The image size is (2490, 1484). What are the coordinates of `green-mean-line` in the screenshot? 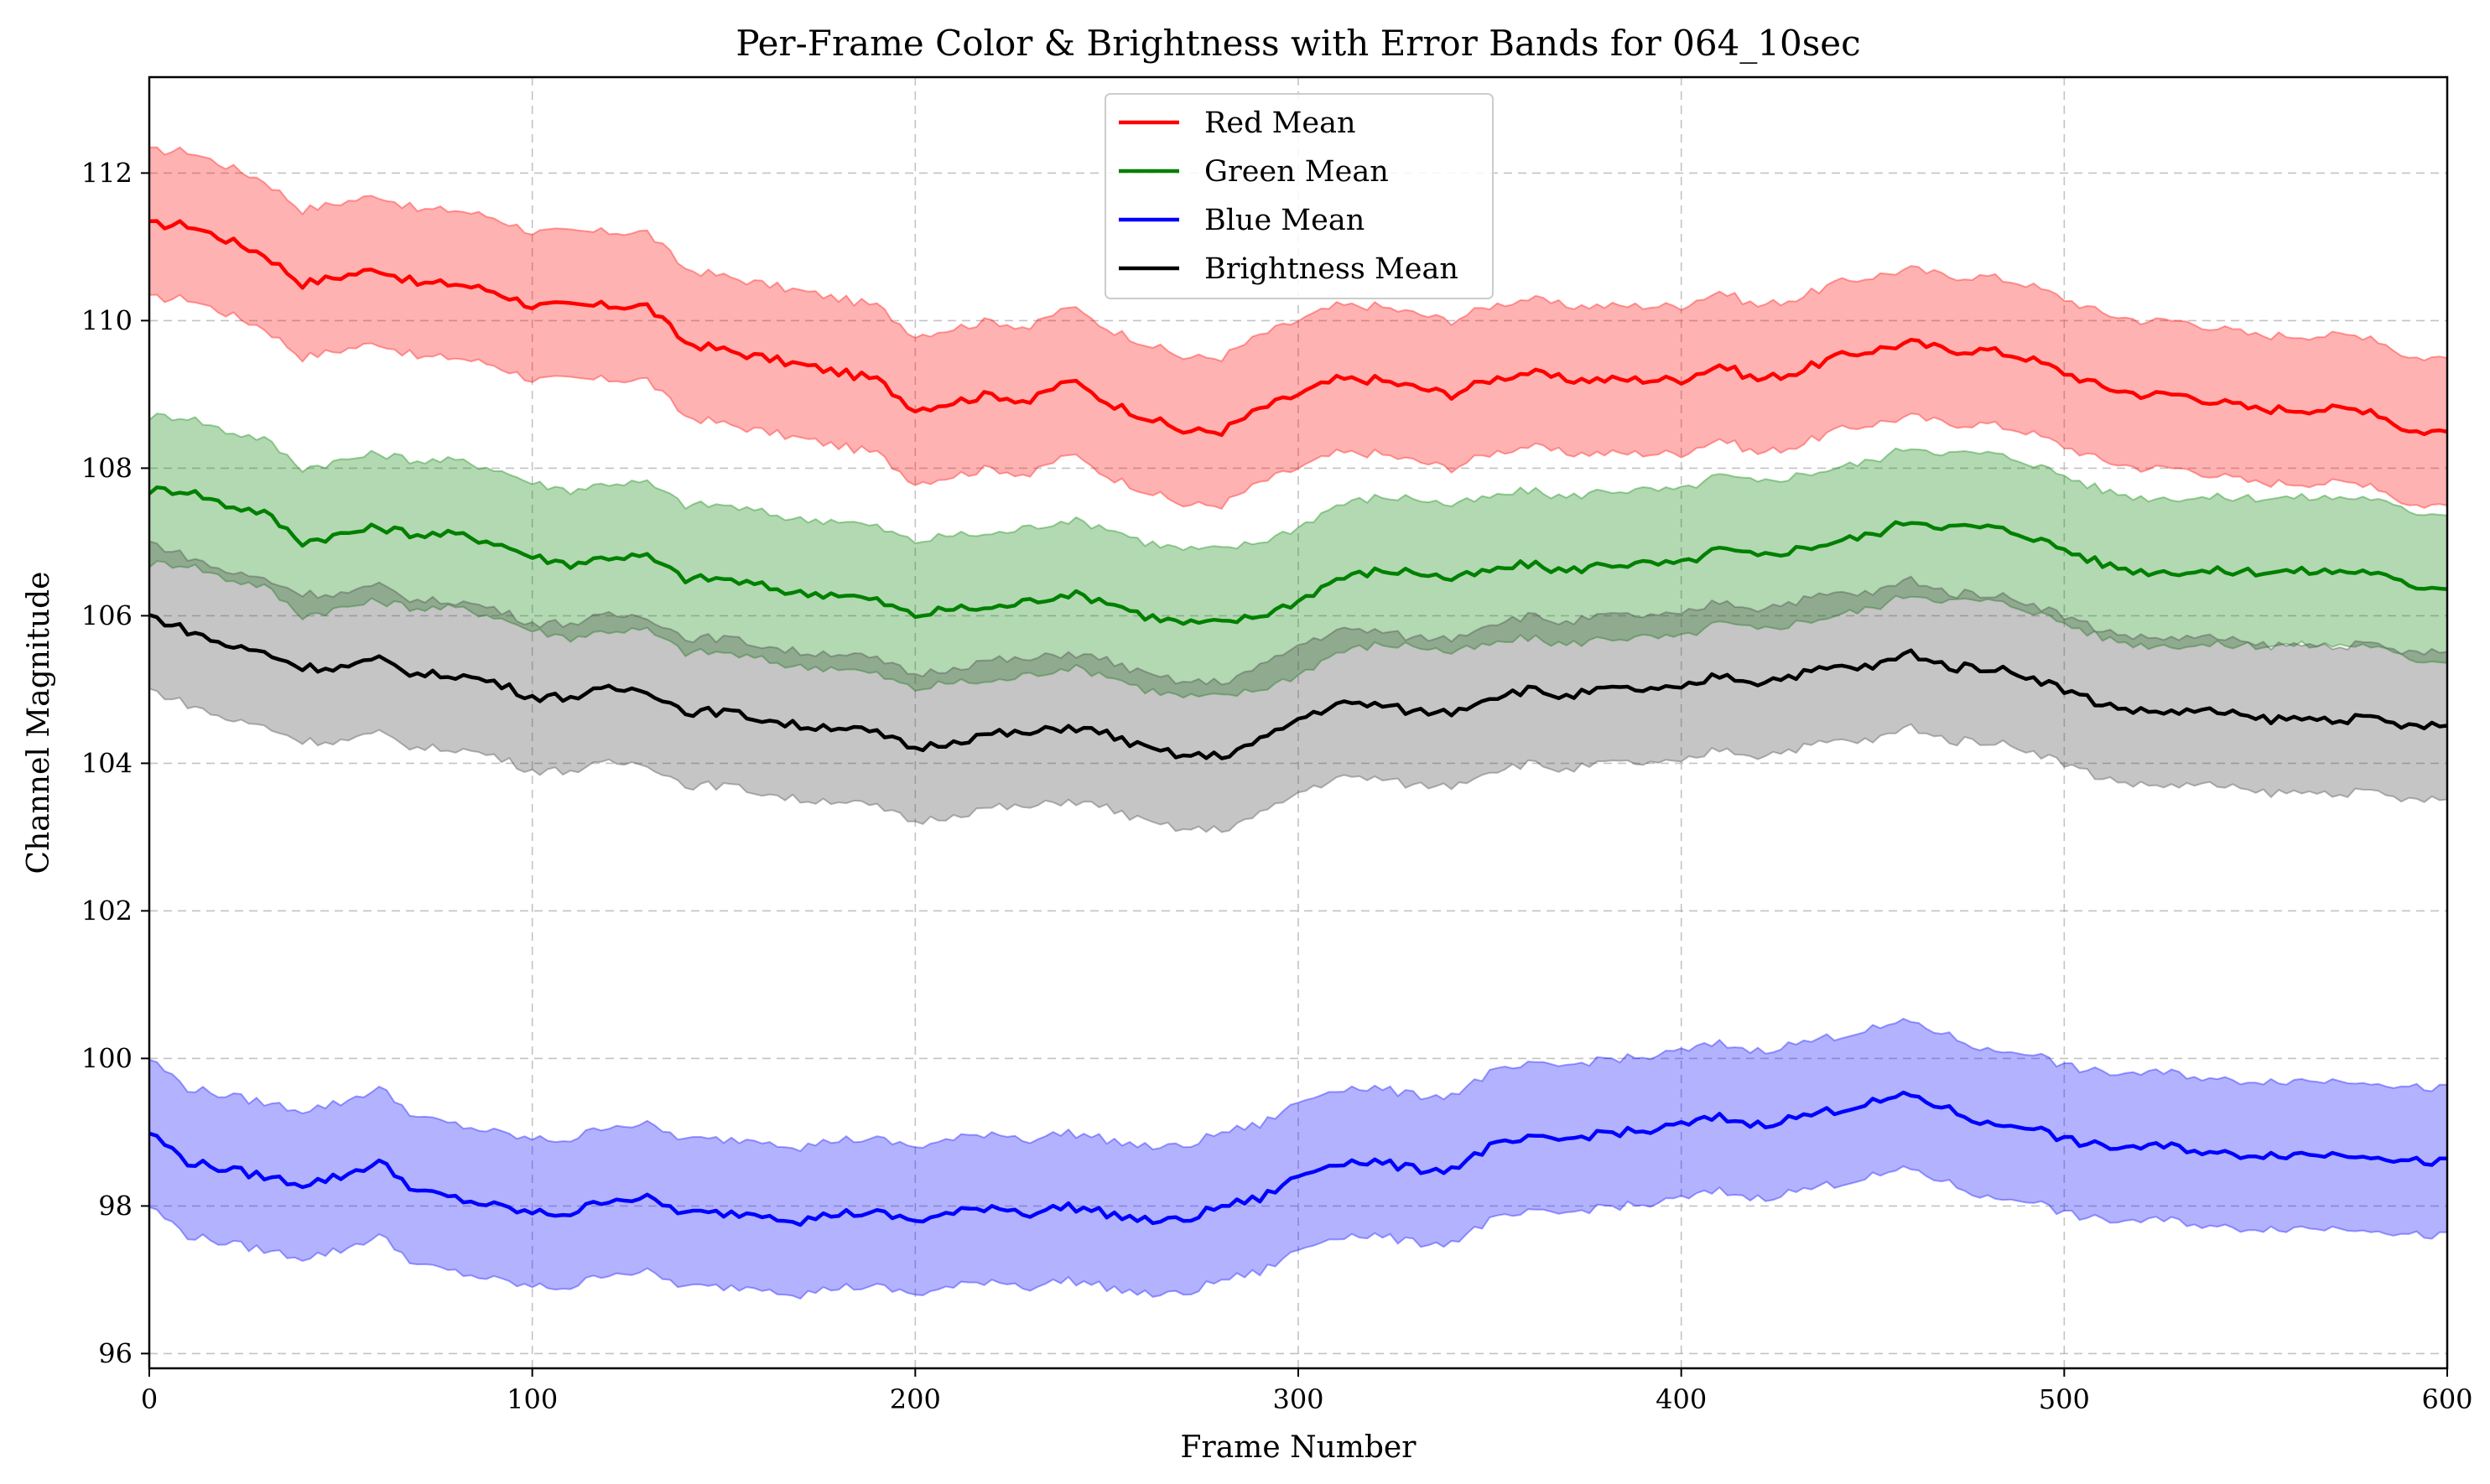 It's located at (1298, 555).